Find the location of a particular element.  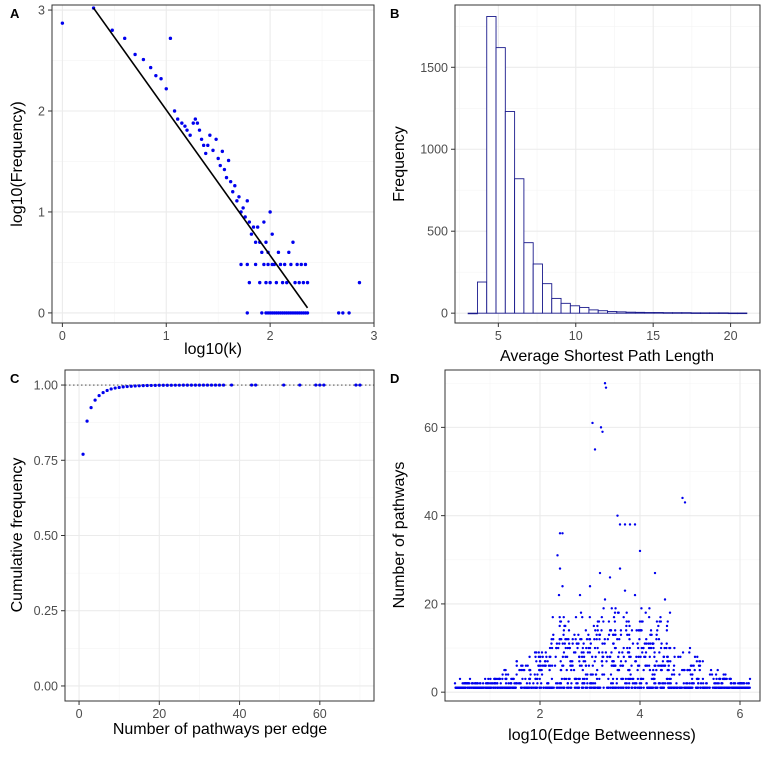

x-tick-label: 2 is located at coordinates (270, 336).